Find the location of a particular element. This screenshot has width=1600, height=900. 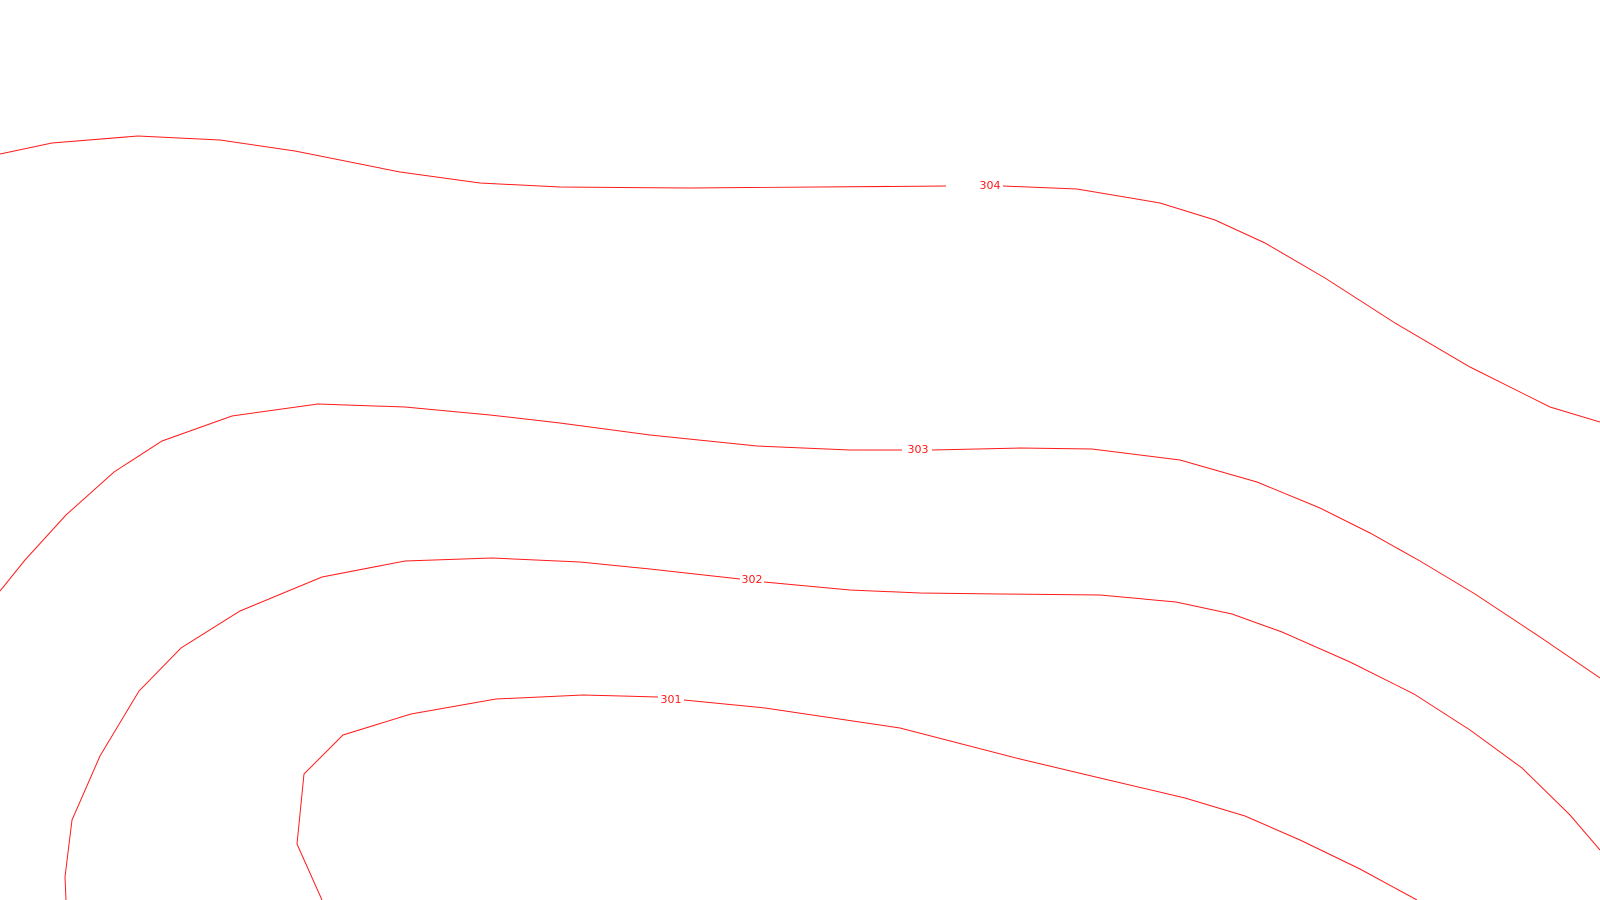

contour-label-304: 304 is located at coordinates (990, 185).